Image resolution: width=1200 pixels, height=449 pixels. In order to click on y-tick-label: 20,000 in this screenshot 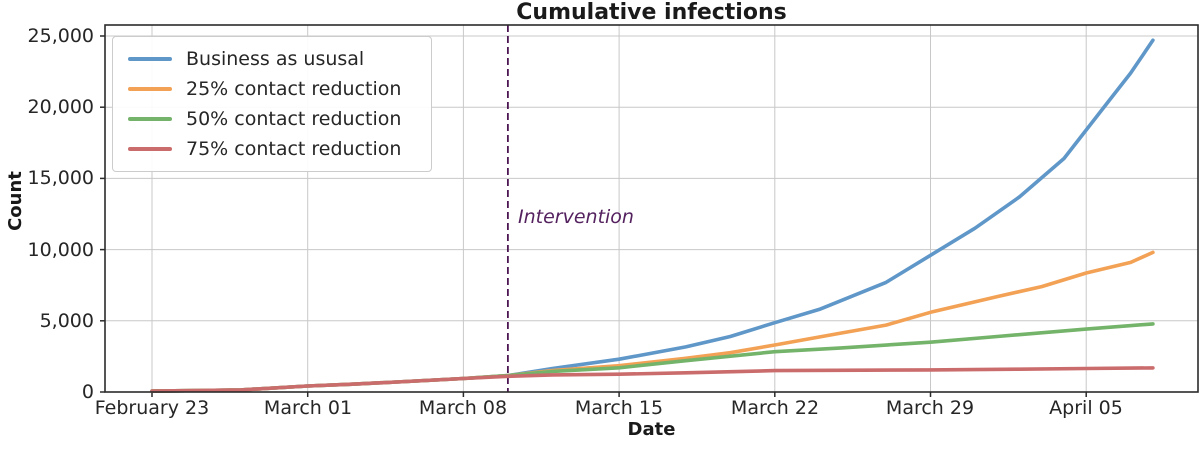, I will do `click(60, 107)`.